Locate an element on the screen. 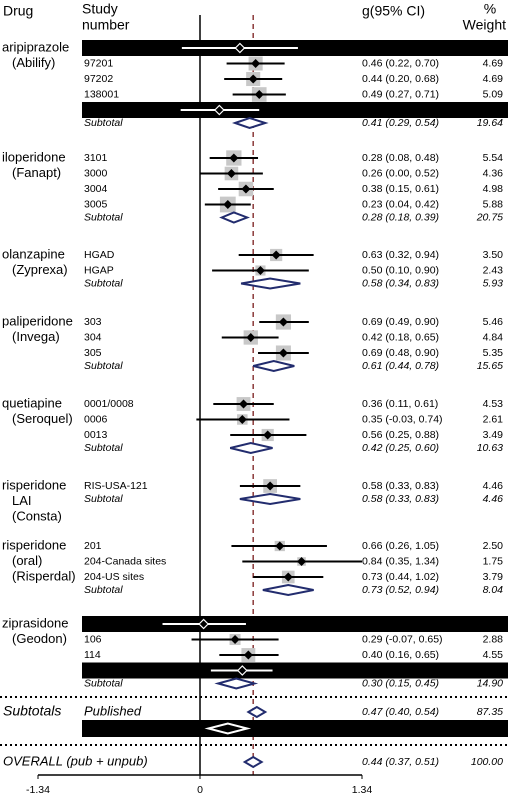 The image size is (510, 800). study-label: 304 is located at coordinates (93, 337).